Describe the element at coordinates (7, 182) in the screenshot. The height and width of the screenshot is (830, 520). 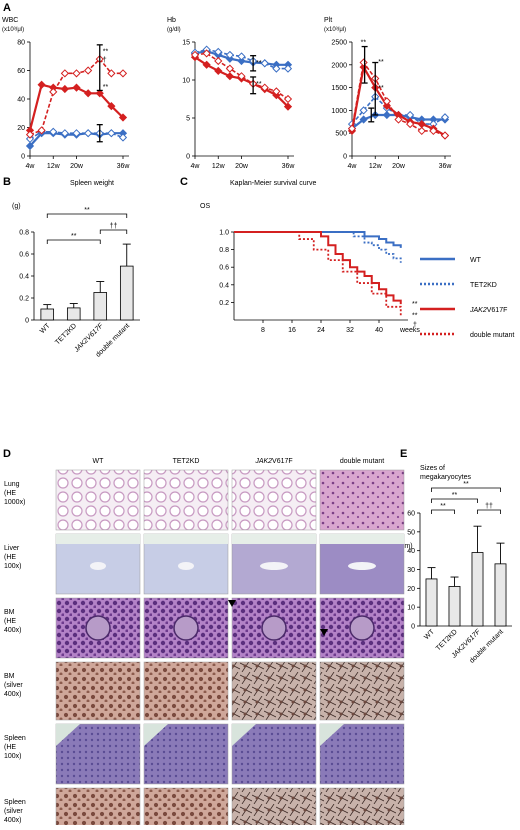
I see `panel-label-b: B` at that location.